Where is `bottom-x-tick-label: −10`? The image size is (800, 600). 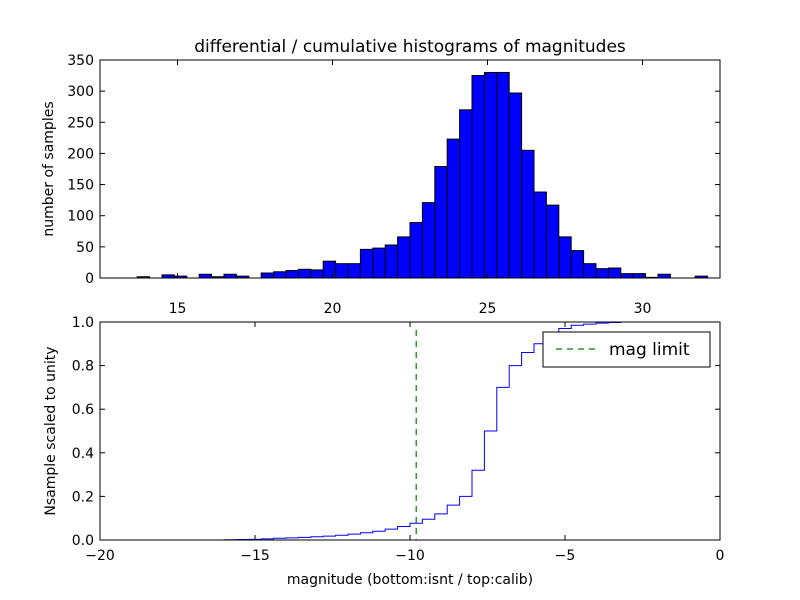 bottom-x-tick-label: −10 is located at coordinates (410, 556).